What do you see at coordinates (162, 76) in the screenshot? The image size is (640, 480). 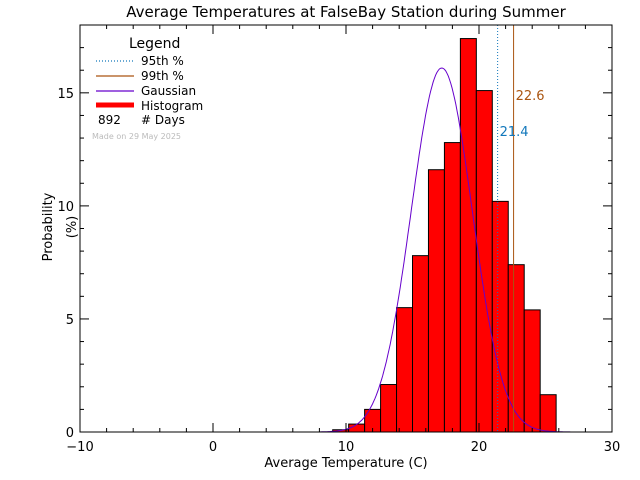 I see `legend-99th-label: 99th %` at bounding box center [162, 76].